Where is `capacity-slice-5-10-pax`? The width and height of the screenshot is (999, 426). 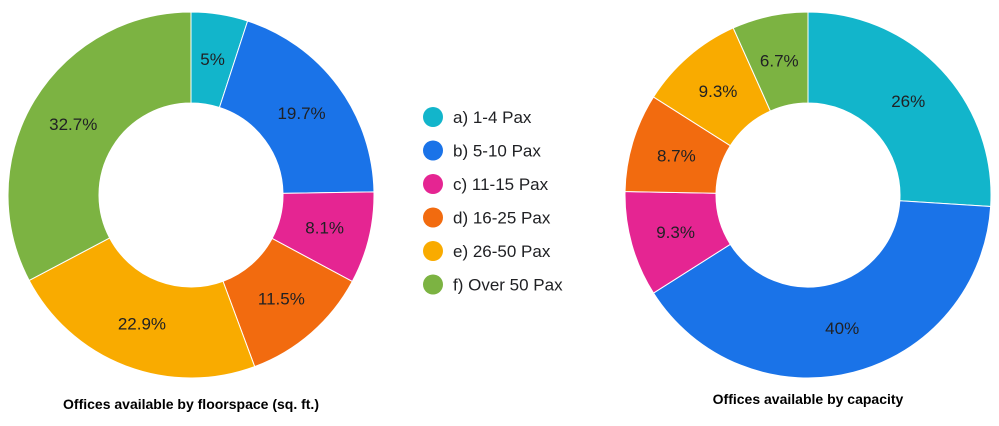 capacity-slice-5-10-pax is located at coordinates (822, 289).